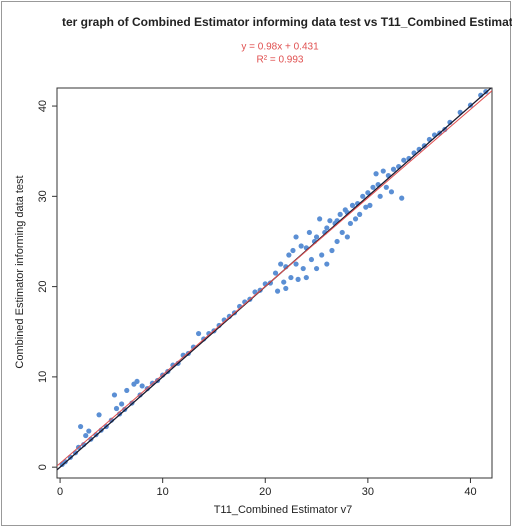  What do you see at coordinates (283, 510) in the screenshot?
I see `x-axis-label: T11_Combined Estimator v7` at bounding box center [283, 510].